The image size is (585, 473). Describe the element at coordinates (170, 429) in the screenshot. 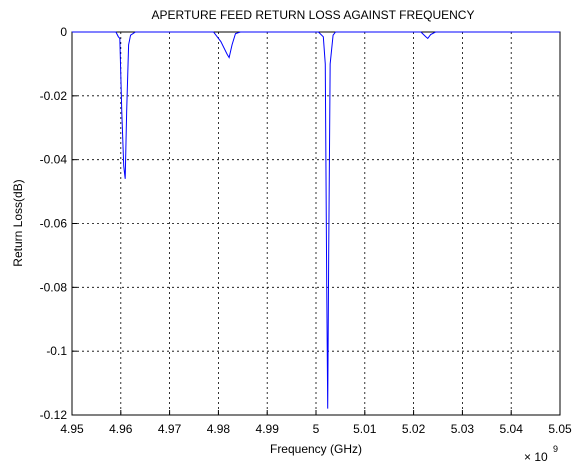

I see `x-tick-label: 4.97` at that location.